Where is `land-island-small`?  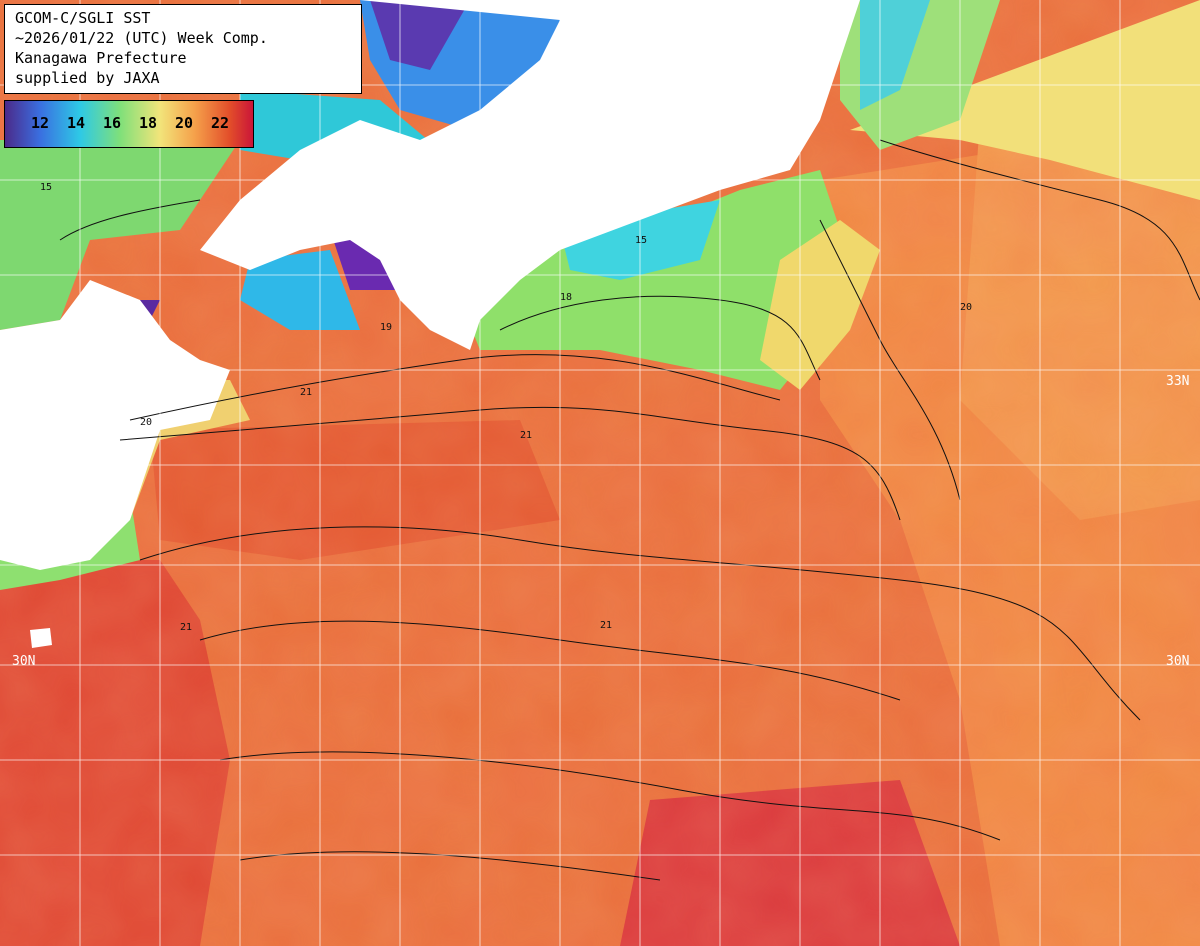
land-island-small is located at coordinates (41, 638).